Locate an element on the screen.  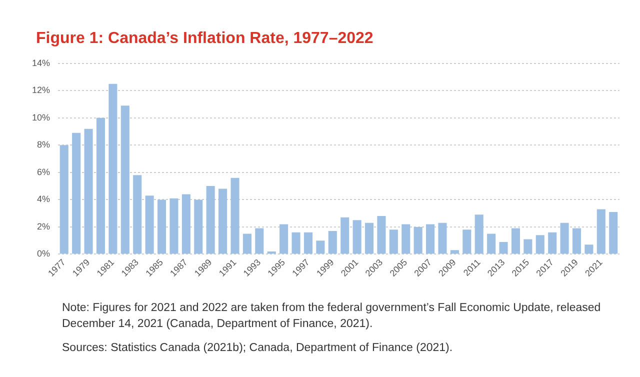
y-tick-label: 2% is located at coordinates (43, 226).